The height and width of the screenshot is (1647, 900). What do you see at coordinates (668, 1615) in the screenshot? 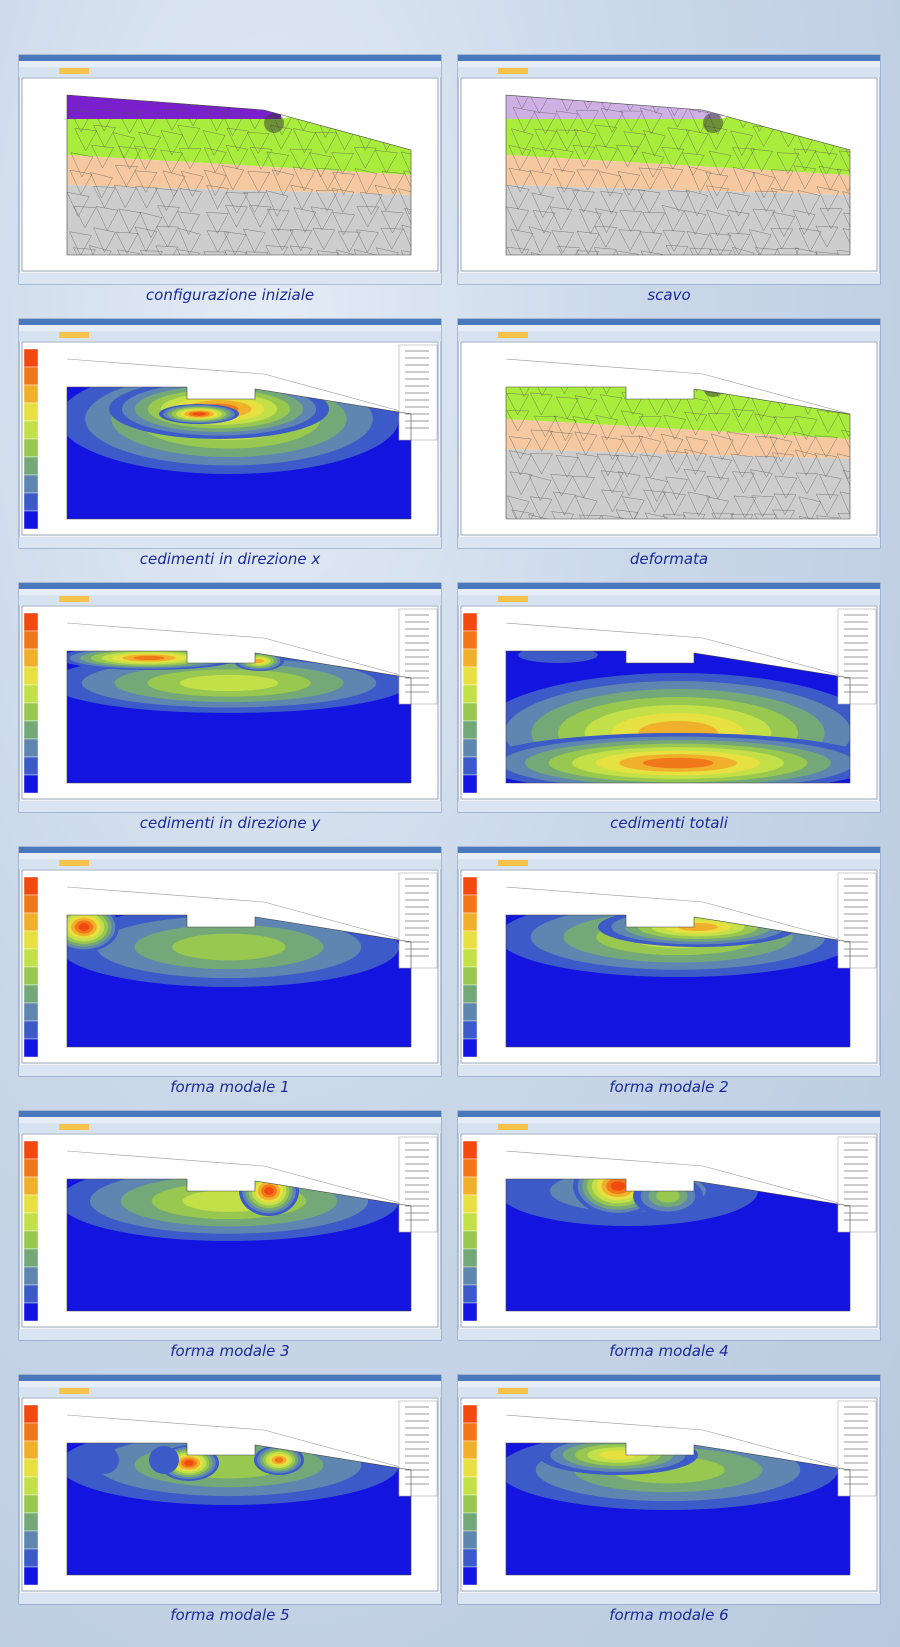
I see `caption: forma modale 6` at bounding box center [668, 1615].